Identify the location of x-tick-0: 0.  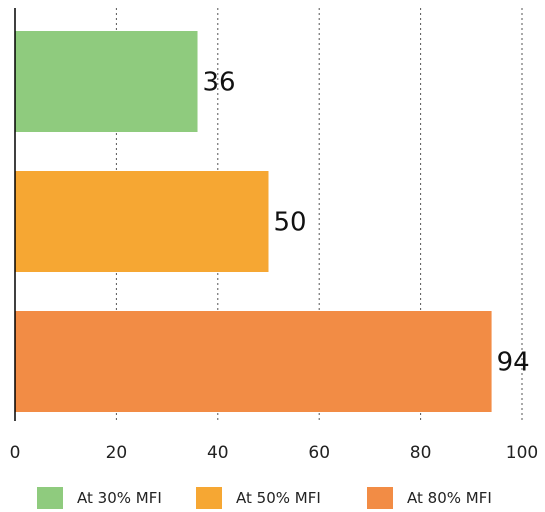
(15, 453).